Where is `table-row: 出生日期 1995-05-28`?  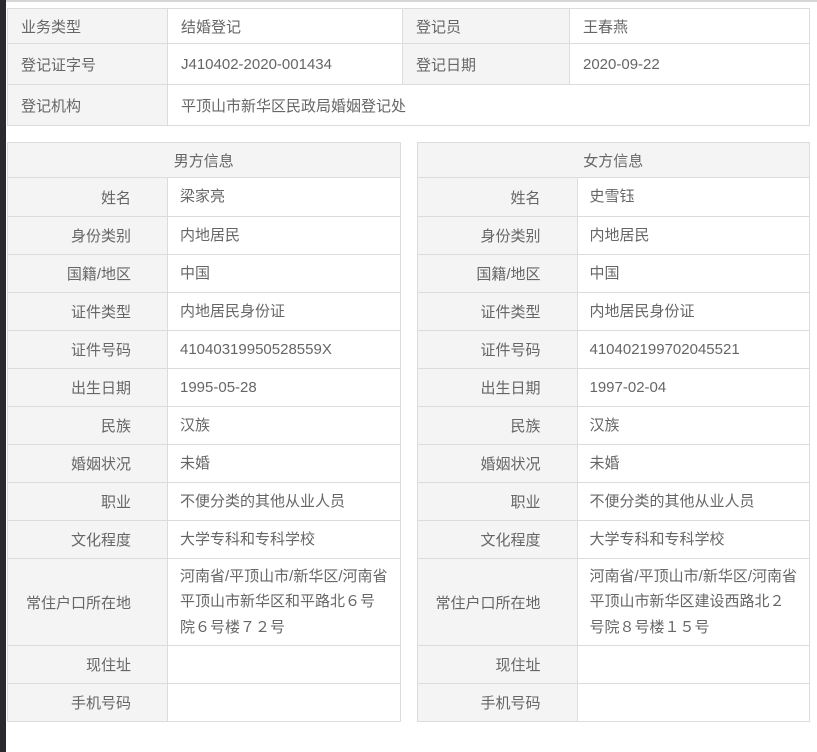 table-row: 出生日期 1995-05-28 is located at coordinates (204, 387).